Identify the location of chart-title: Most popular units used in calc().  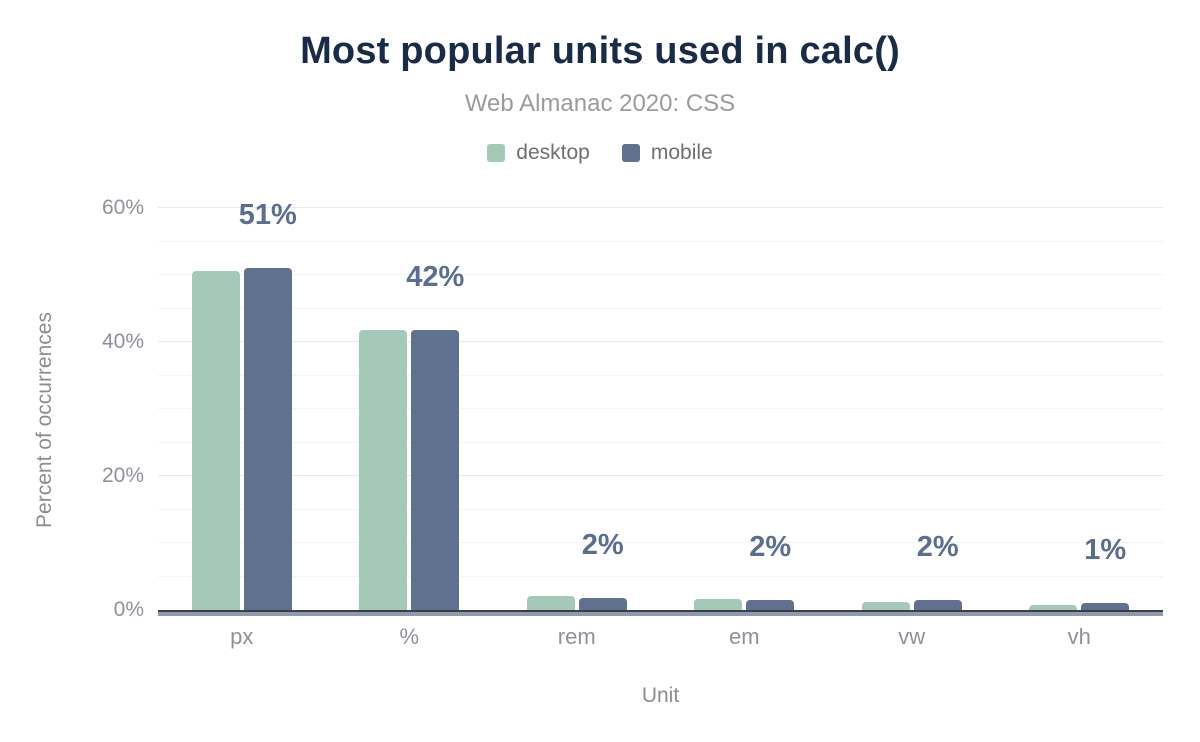
(600, 51).